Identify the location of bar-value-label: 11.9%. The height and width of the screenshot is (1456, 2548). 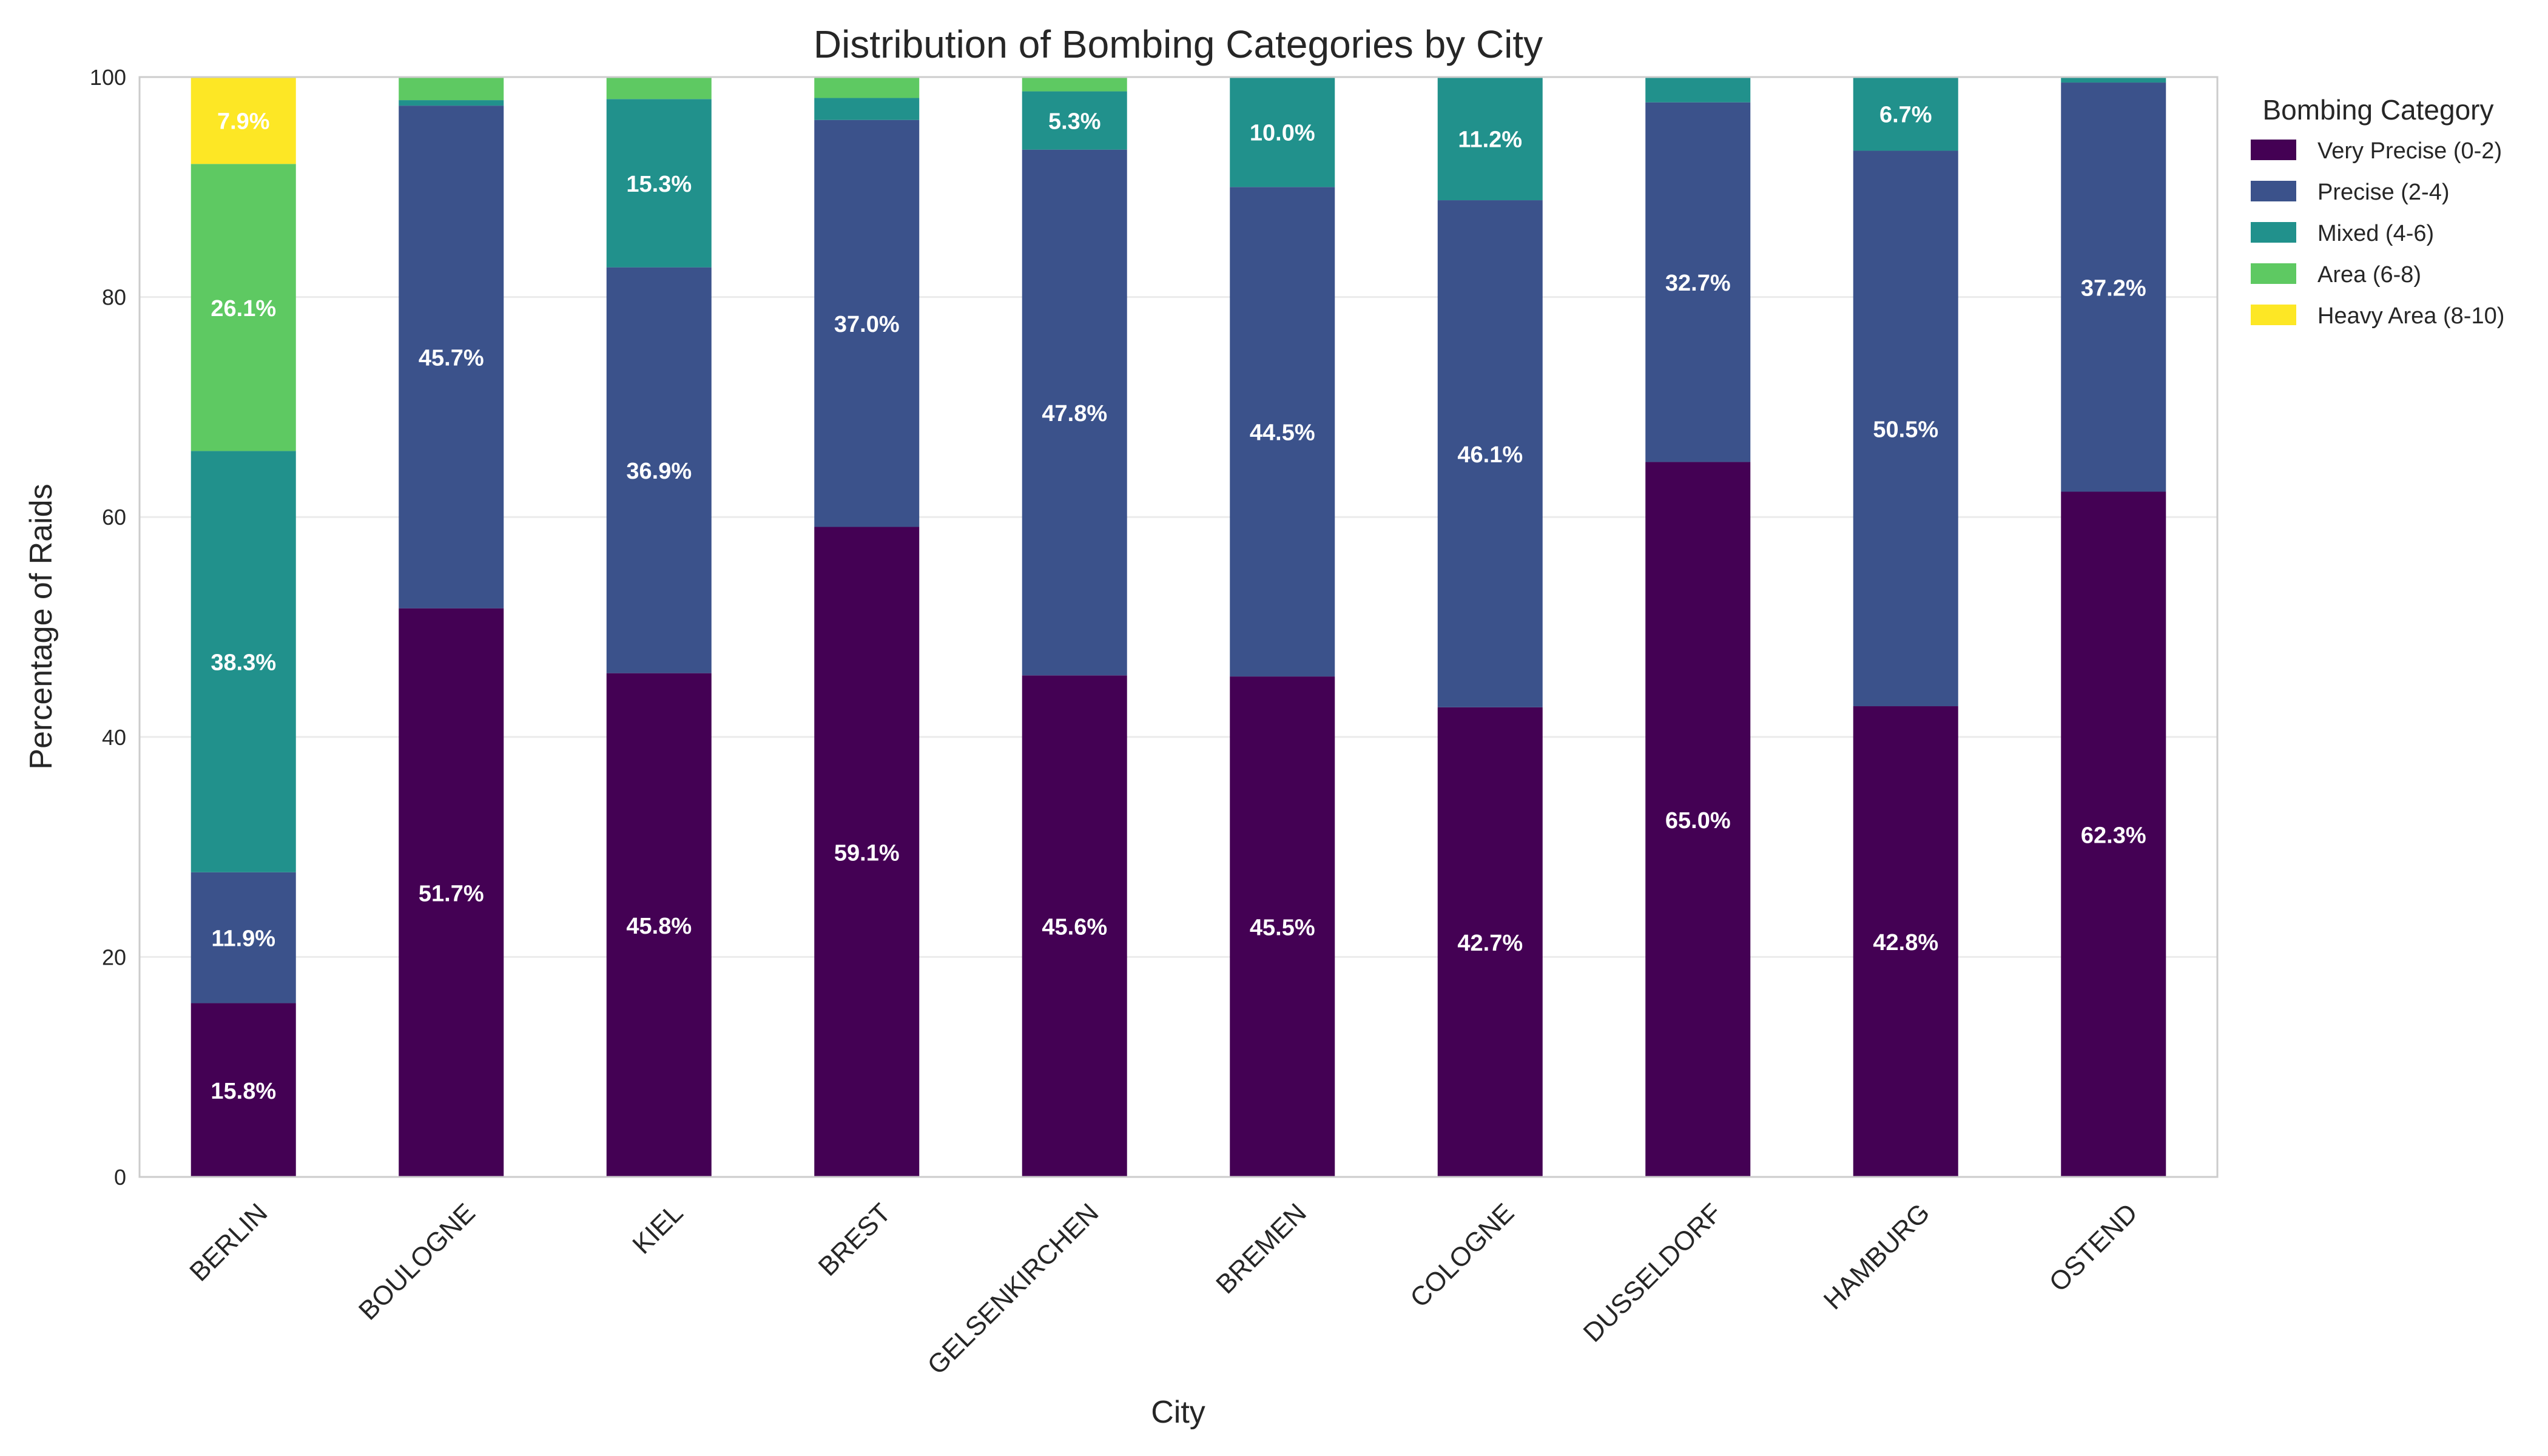
(243, 939).